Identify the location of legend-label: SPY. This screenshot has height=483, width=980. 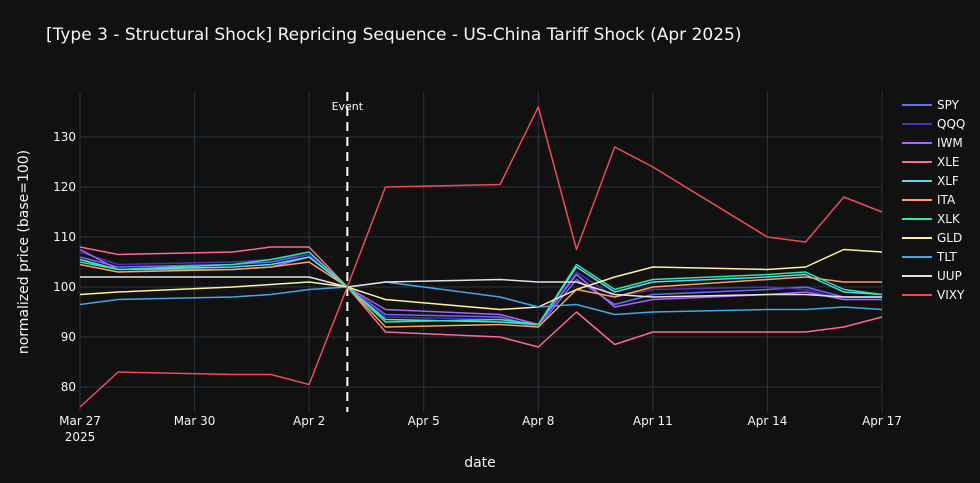
(948, 105).